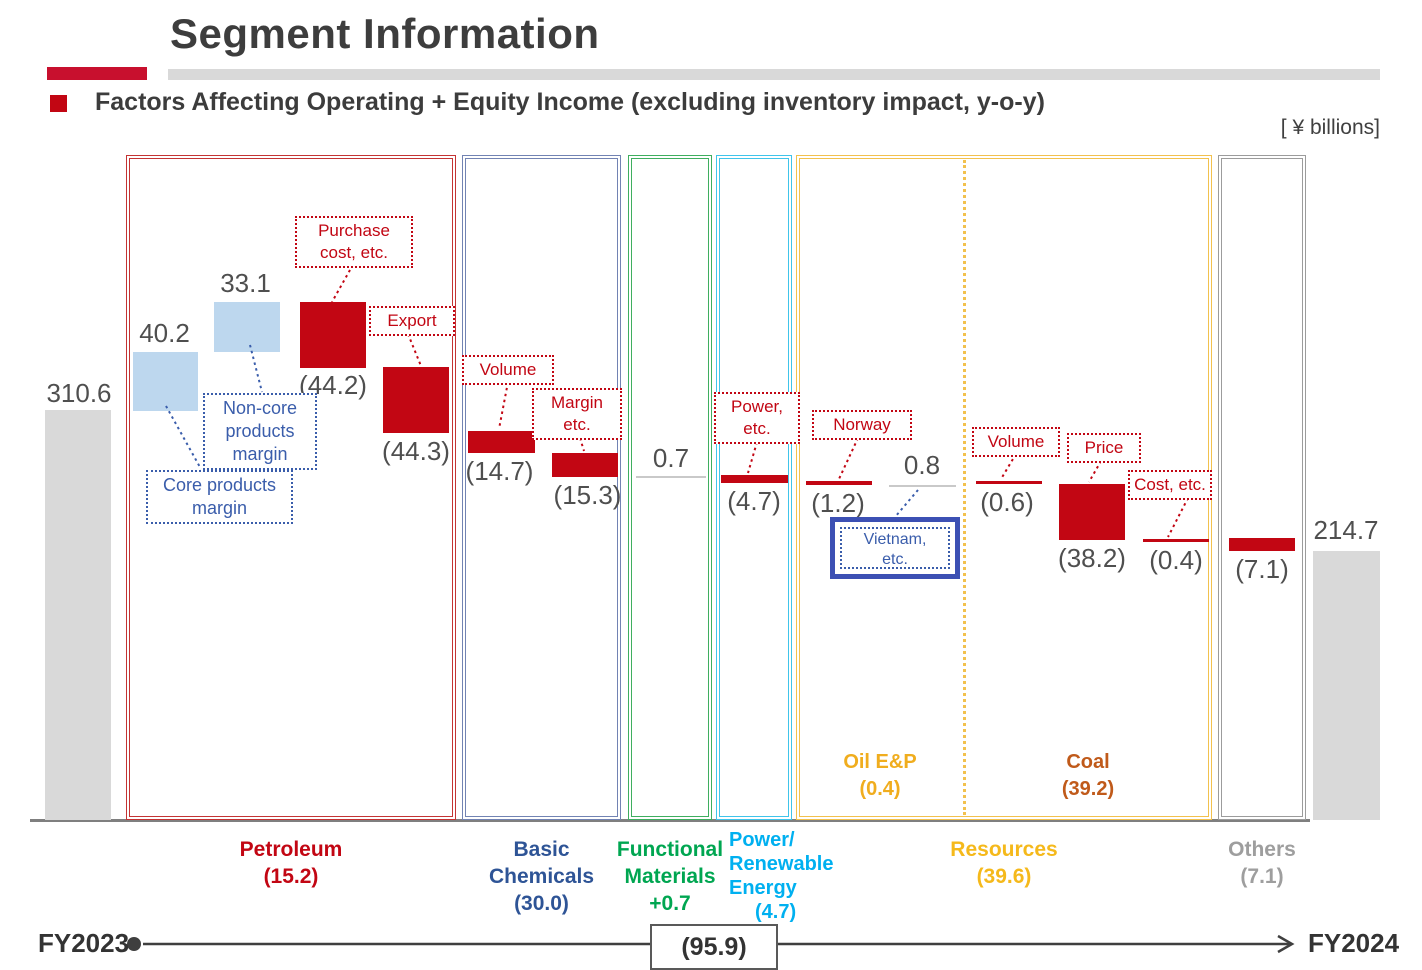 Image resolution: width=1422 pixels, height=970 pixels. Describe the element at coordinates (1088, 789) in the screenshot. I see `coal-total: (39.2)` at that location.